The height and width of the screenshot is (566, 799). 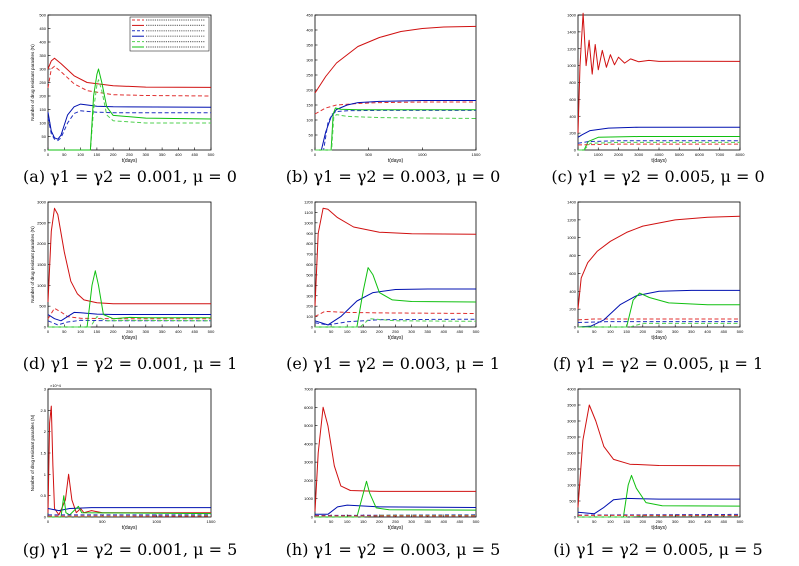 What do you see at coordinates (572, 453) in the screenshot?
I see `y-tick-label: 2000` at bounding box center [572, 453].